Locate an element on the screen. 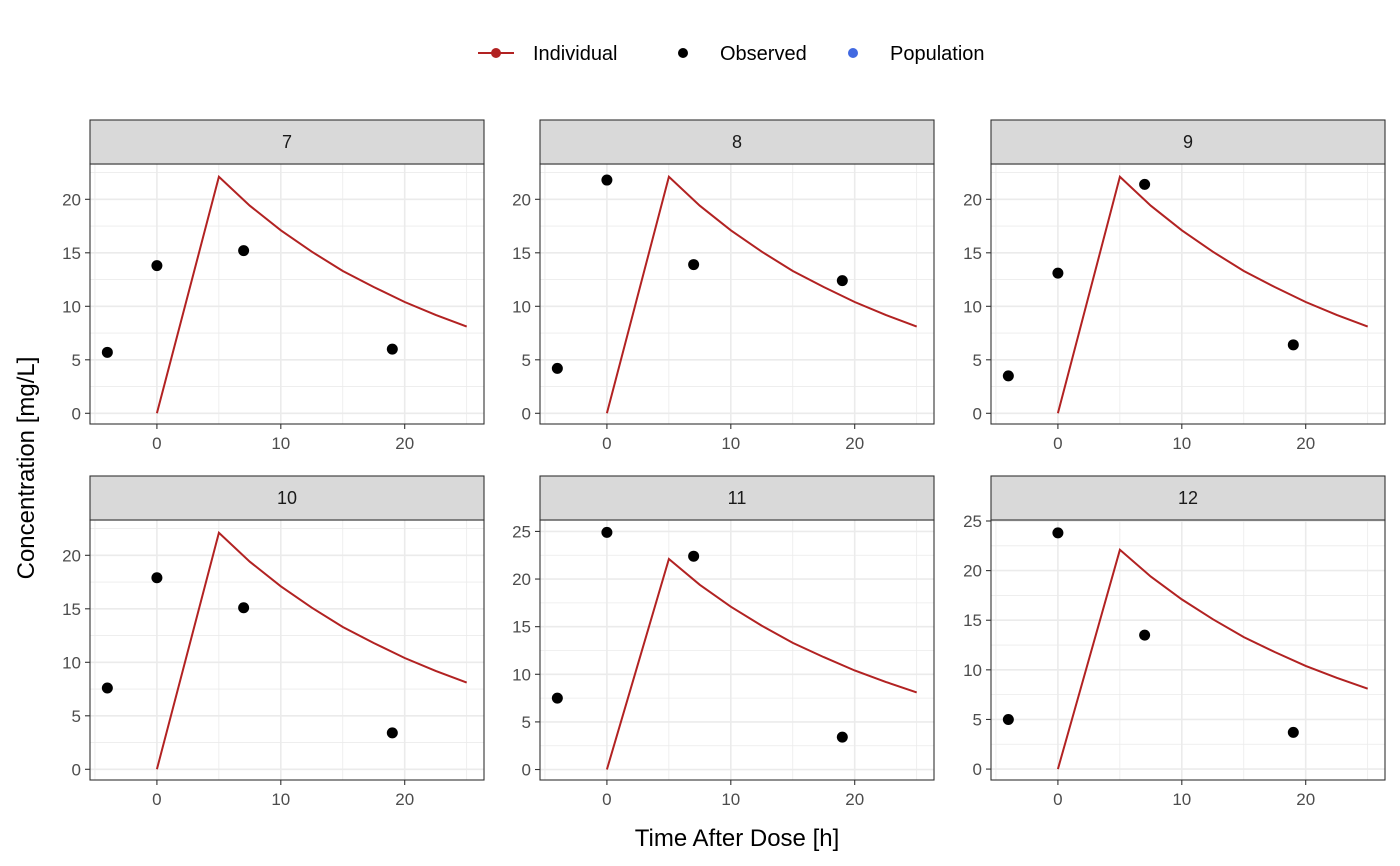  legend-item-population: Population is located at coordinates (916, 54).